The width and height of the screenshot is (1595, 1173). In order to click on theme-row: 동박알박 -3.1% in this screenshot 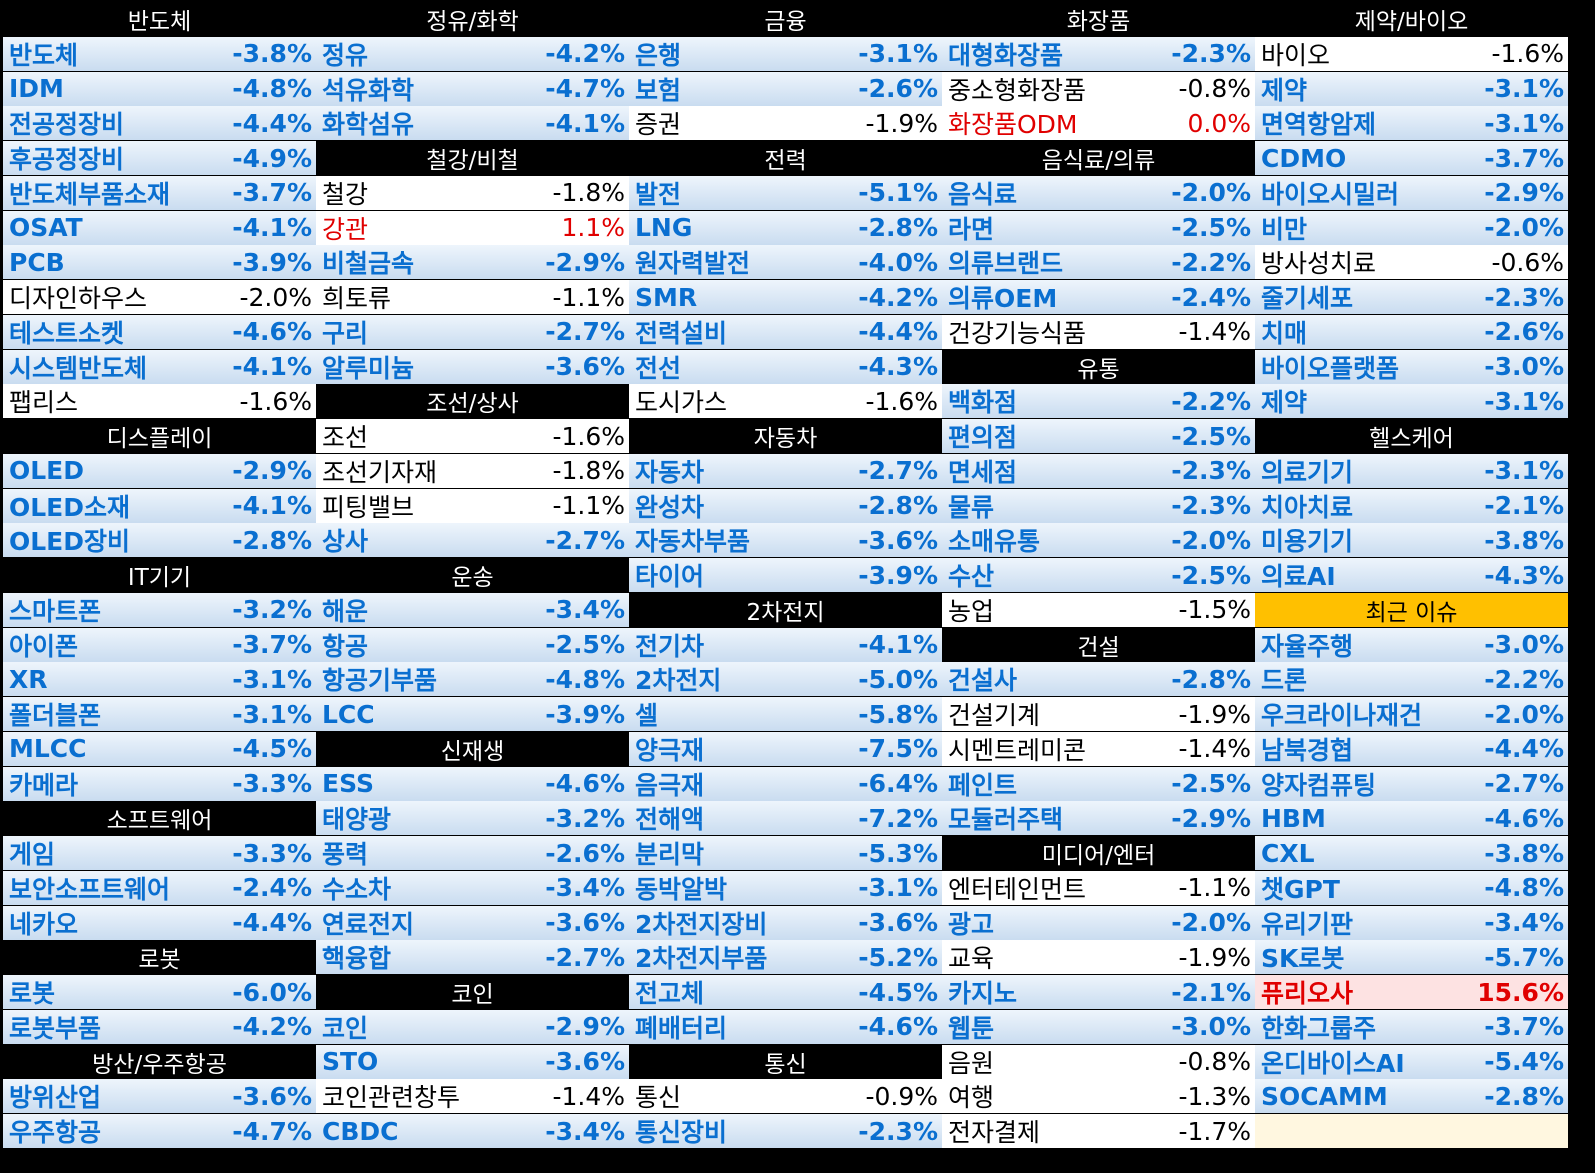, I will do `click(785, 887)`.